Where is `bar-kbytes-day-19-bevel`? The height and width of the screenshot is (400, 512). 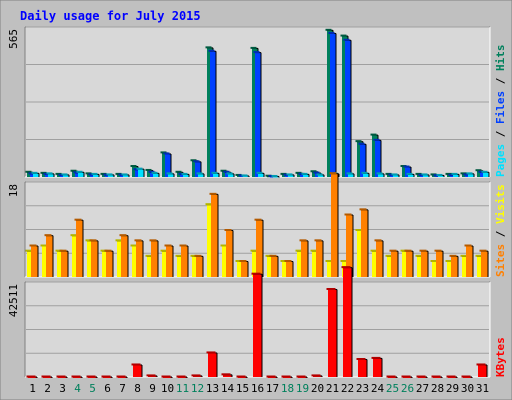
bar-kbytes-day-19-bevel is located at coordinates (301, 376).